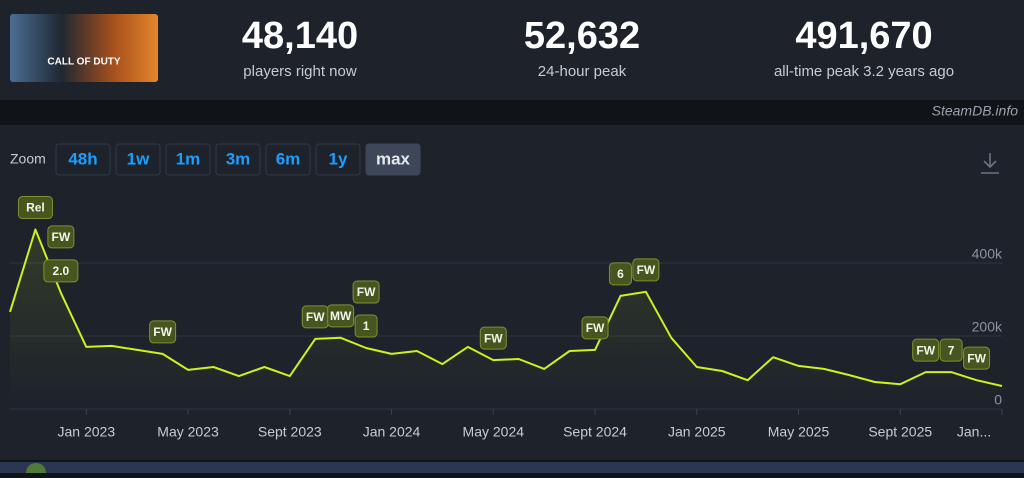 The height and width of the screenshot is (478, 1024). I want to click on zoom-button-label: 6m, so click(288, 158).